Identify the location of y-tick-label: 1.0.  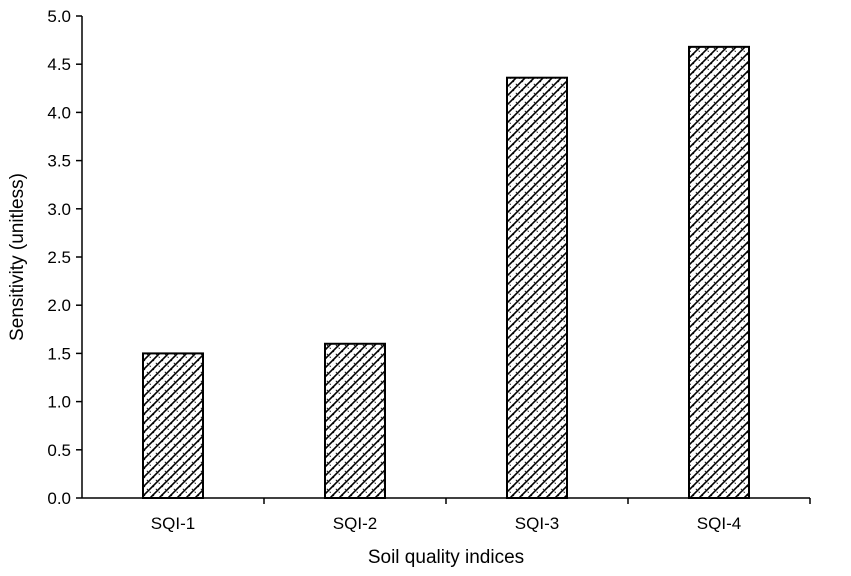
(59, 402).